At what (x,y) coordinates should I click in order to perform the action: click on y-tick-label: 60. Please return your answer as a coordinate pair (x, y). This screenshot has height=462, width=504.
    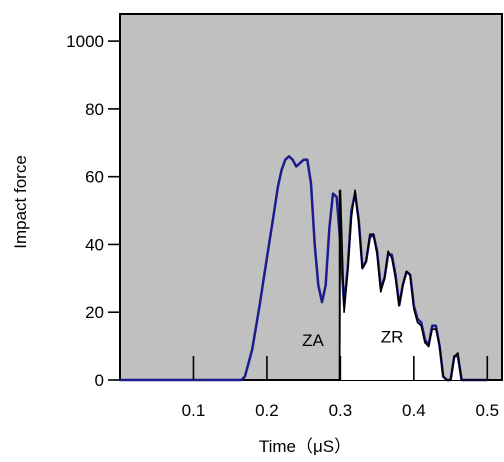
    Looking at the image, I should click on (94, 177).